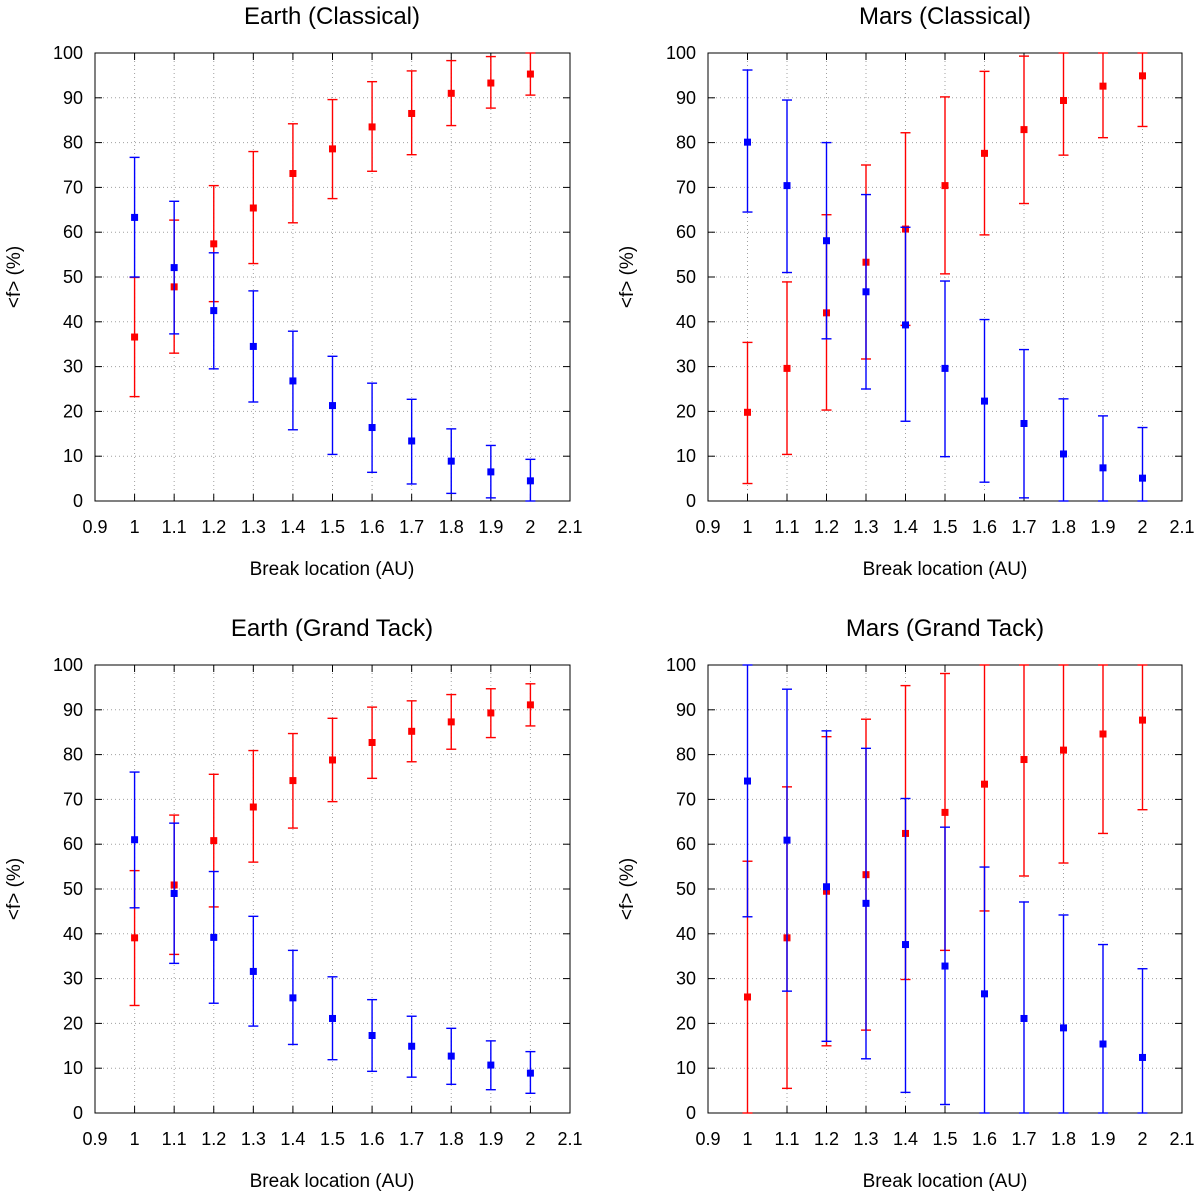 This screenshot has width=1200, height=1194. I want to click on x-tick-label: 0.9, so click(707, 527).